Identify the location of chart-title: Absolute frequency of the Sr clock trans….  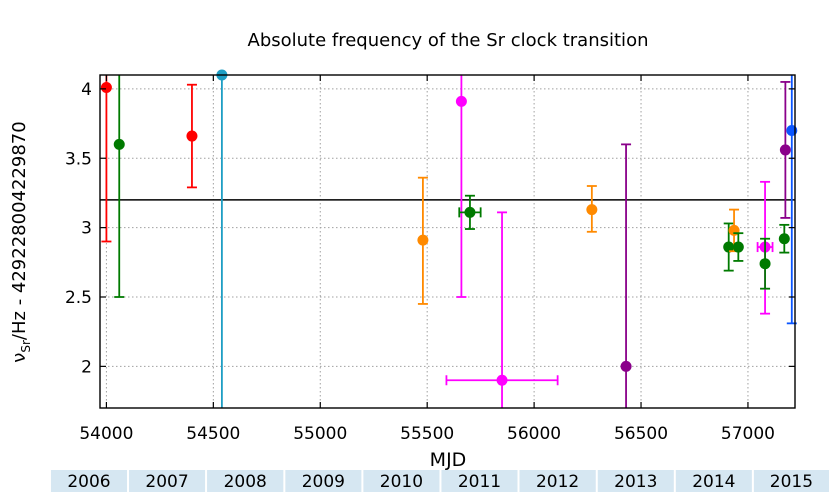
(448, 40).